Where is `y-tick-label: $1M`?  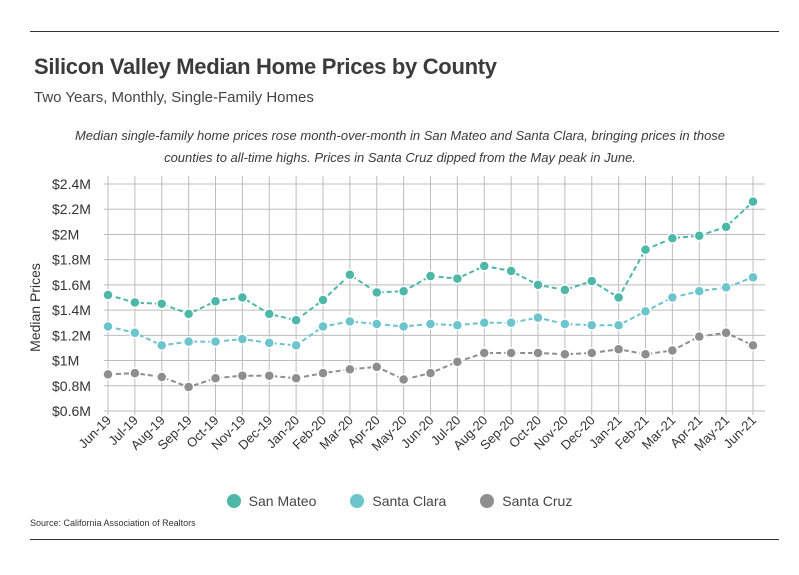
y-tick-label: $1M is located at coordinates (65, 361).